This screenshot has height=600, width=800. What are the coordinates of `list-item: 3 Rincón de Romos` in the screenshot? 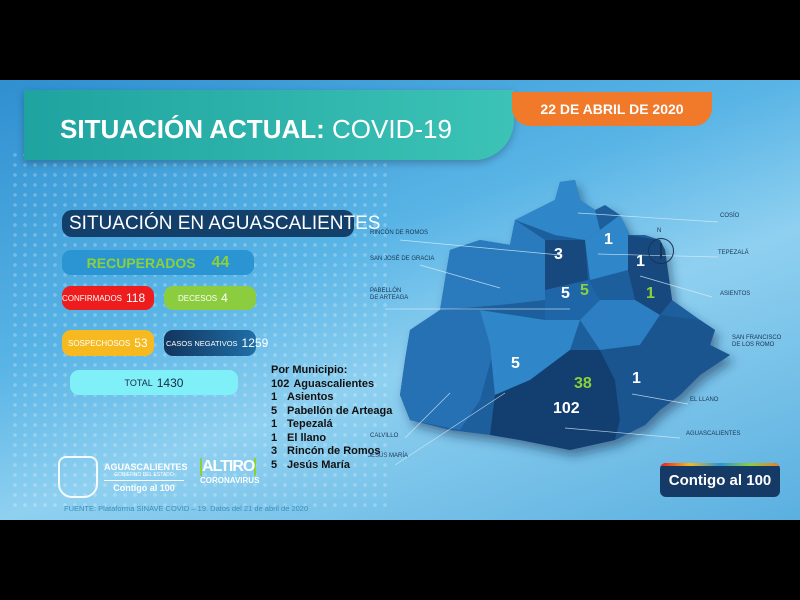 It's located at (326, 451).